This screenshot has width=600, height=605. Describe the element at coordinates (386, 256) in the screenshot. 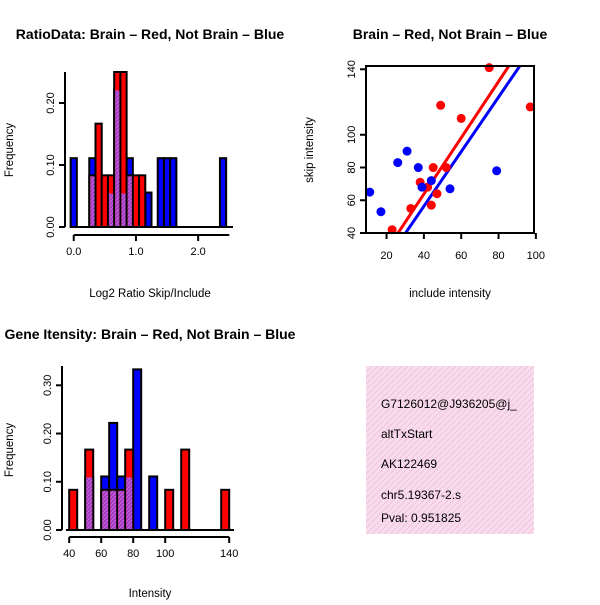

I see `x-tick-label: 20` at that location.